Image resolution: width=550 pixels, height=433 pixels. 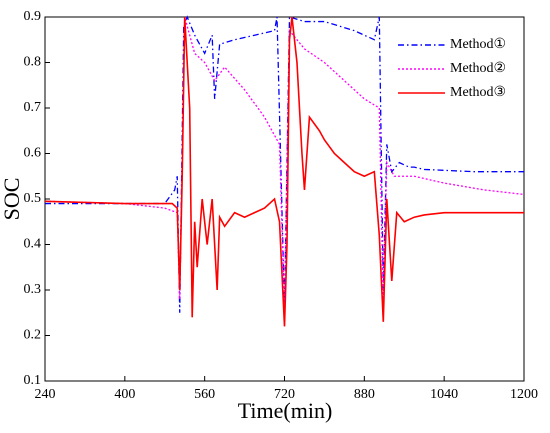 What do you see at coordinates (33, 380) in the screenshot?
I see `y-tick-label: 0.1` at bounding box center [33, 380].